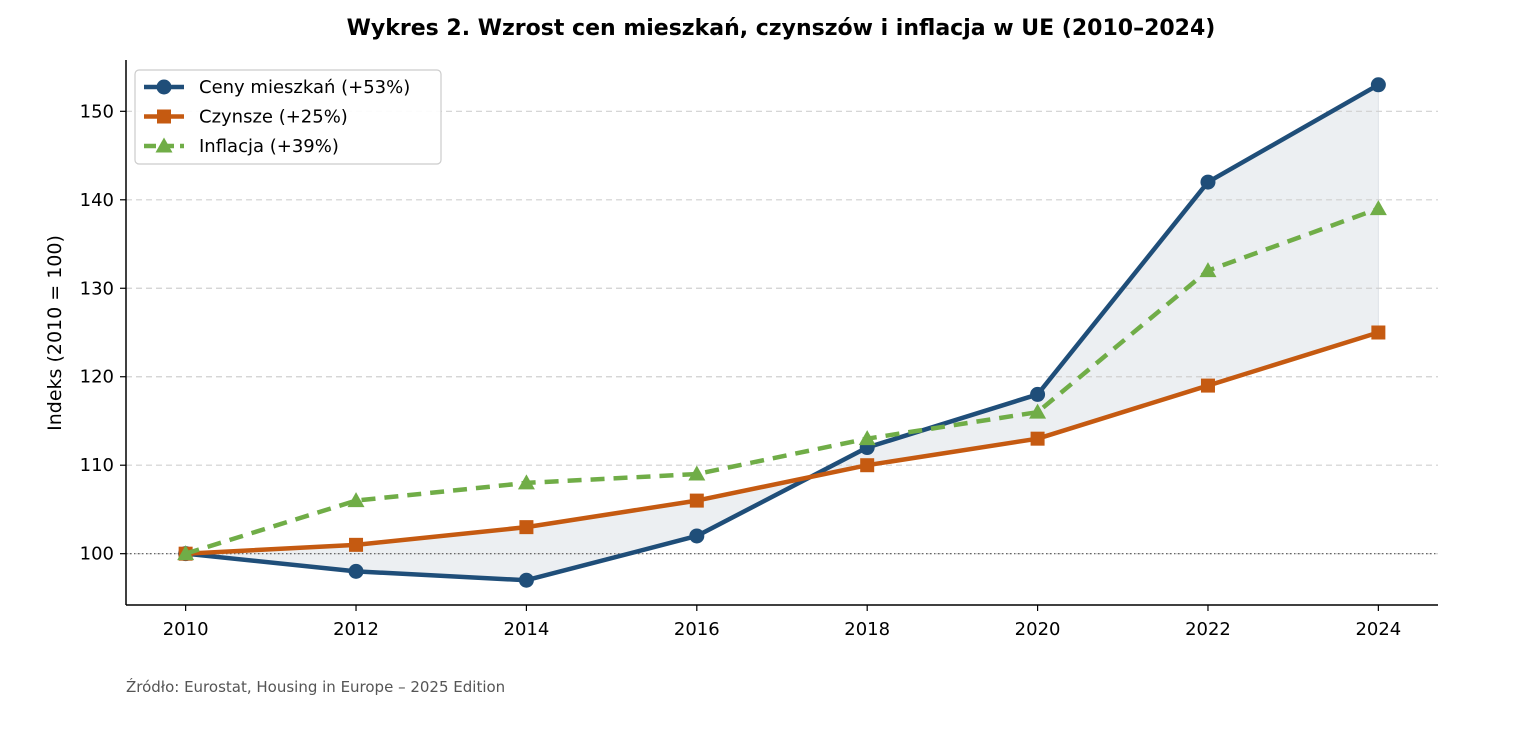  What do you see at coordinates (527, 629) in the screenshot?
I see `x-tick-label-2014: 2014` at bounding box center [527, 629].